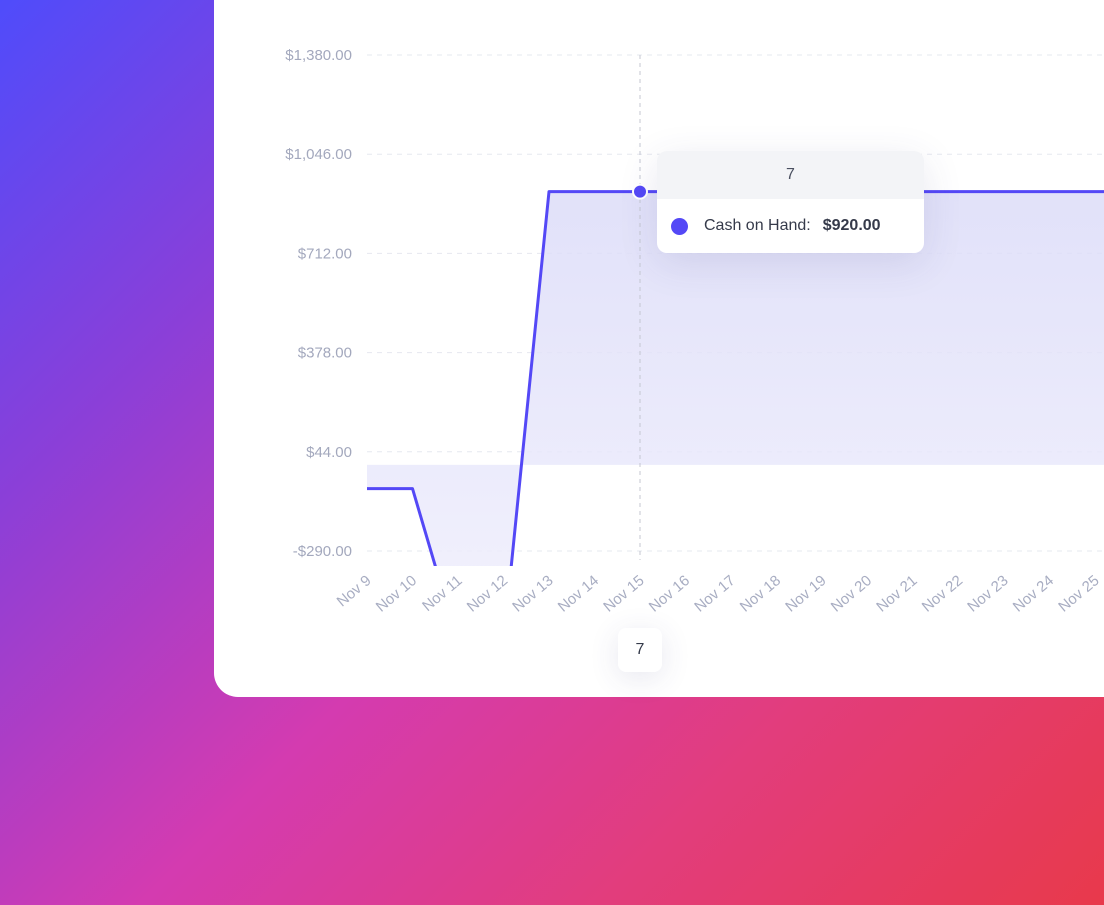 Image resolution: width=1104 pixels, height=905 pixels. What do you see at coordinates (442, 593) in the screenshot?
I see `x-tick-label: Nov 11` at bounding box center [442, 593].